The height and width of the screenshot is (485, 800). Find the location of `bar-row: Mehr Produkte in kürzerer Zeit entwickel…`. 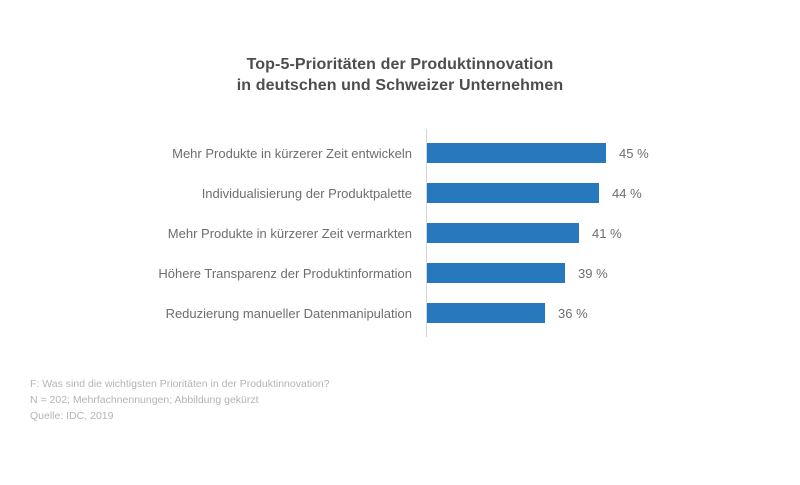

bar-row: Mehr Produkte in kürzerer Zeit entwickel… is located at coordinates (400, 153).